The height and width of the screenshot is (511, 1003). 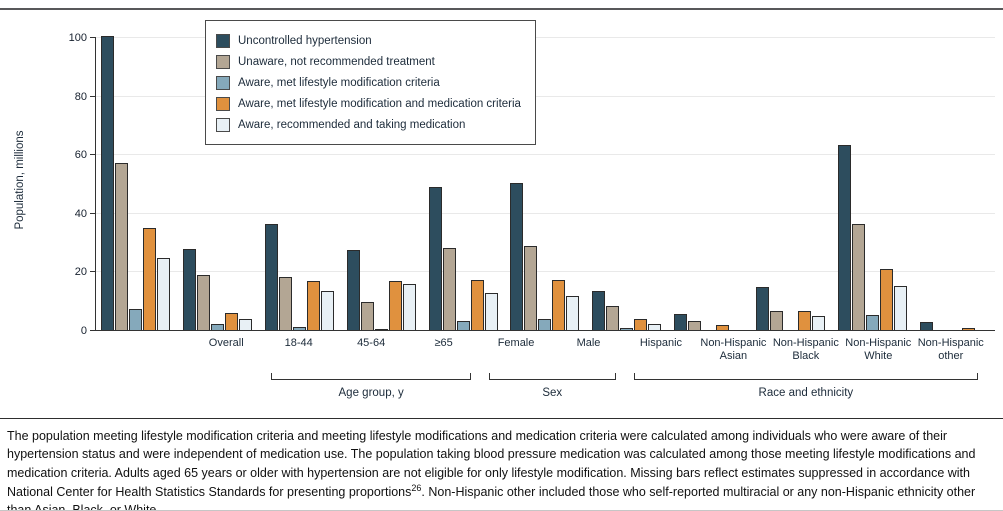 I want to click on legend-item: Aware, recommended and taking medication, so click(x=368, y=124).